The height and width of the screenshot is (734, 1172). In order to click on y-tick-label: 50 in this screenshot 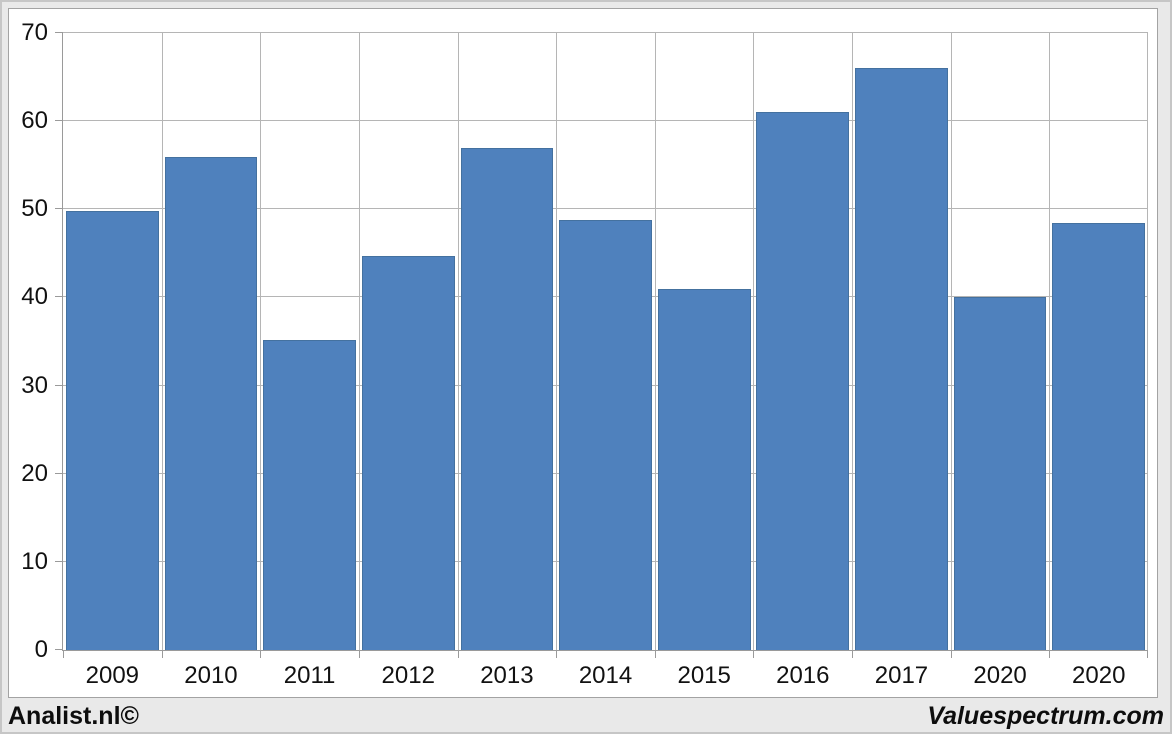, I will do `click(34, 209)`.